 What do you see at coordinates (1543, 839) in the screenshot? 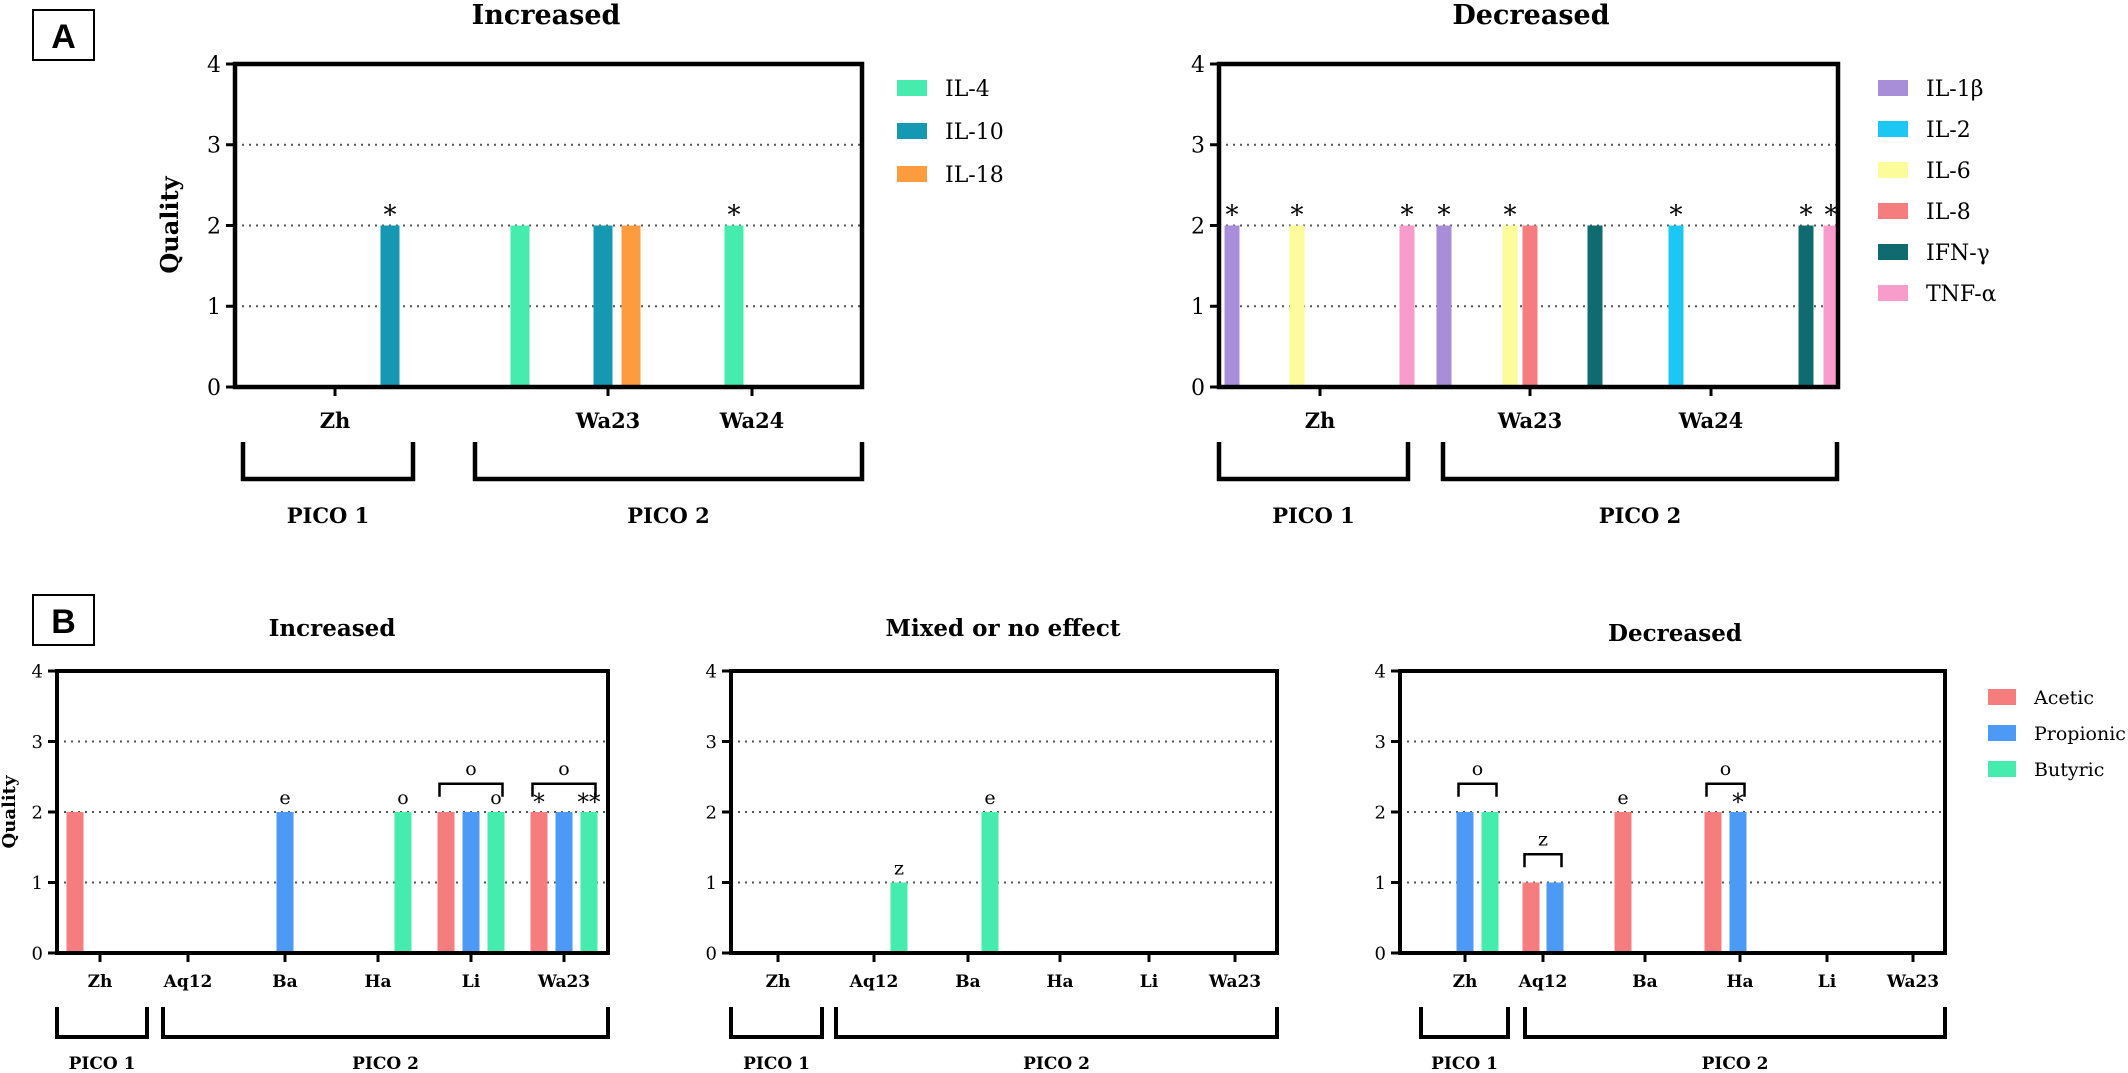
I see `bracket-annotation: z` at bounding box center [1543, 839].